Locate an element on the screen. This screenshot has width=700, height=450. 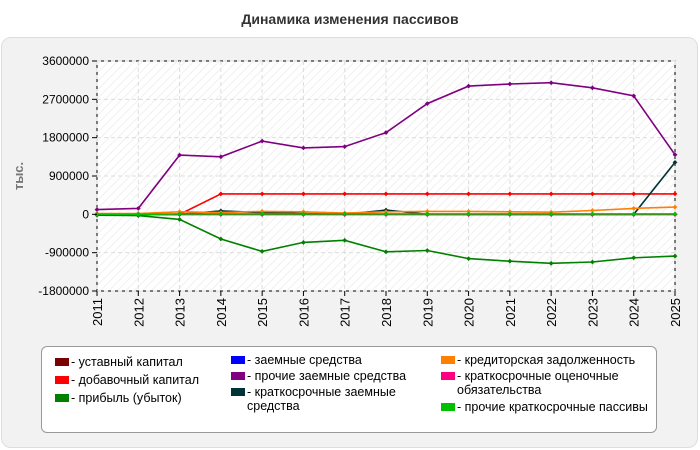
x-tick-label: 2018 is located at coordinates (386, 312).